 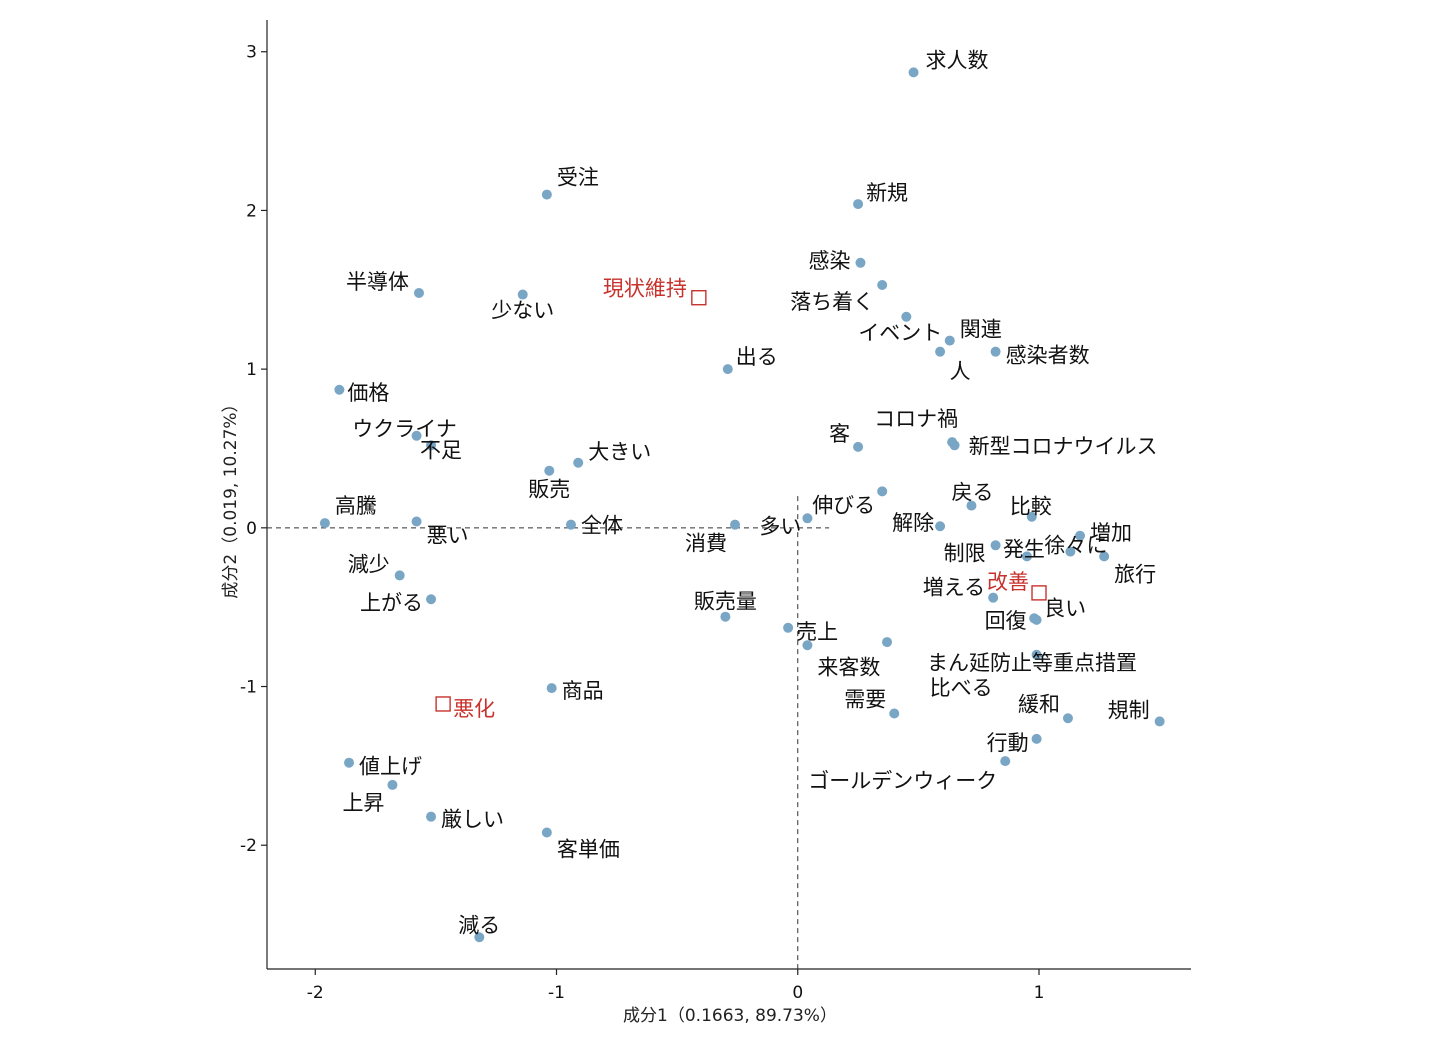 I want to click on word-label: 新規, so click(x=887, y=193).